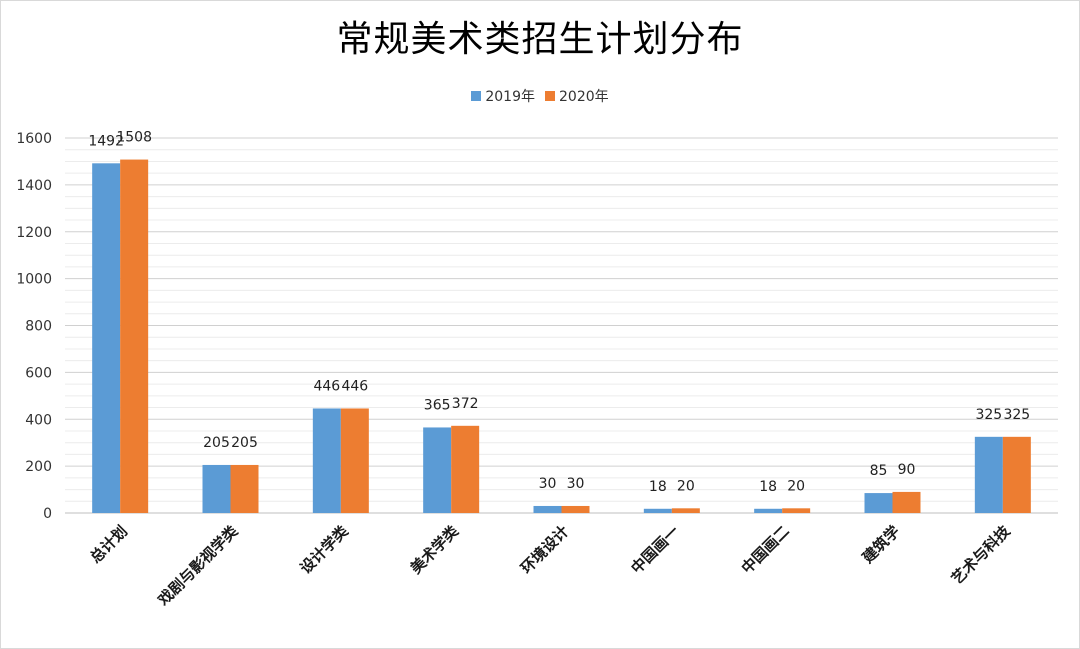 This screenshot has height=649, width=1080. Describe the element at coordinates (38, 327) in the screenshot. I see `y-tick-label: 800` at that location.